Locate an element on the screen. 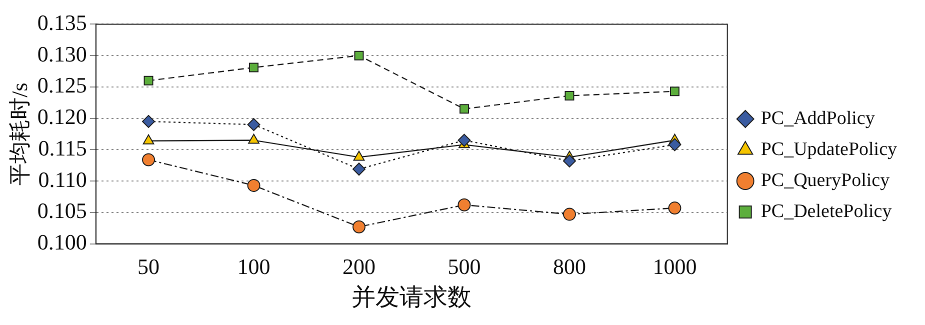  legend-label: PC_QueryPolicy is located at coordinates (825, 180).